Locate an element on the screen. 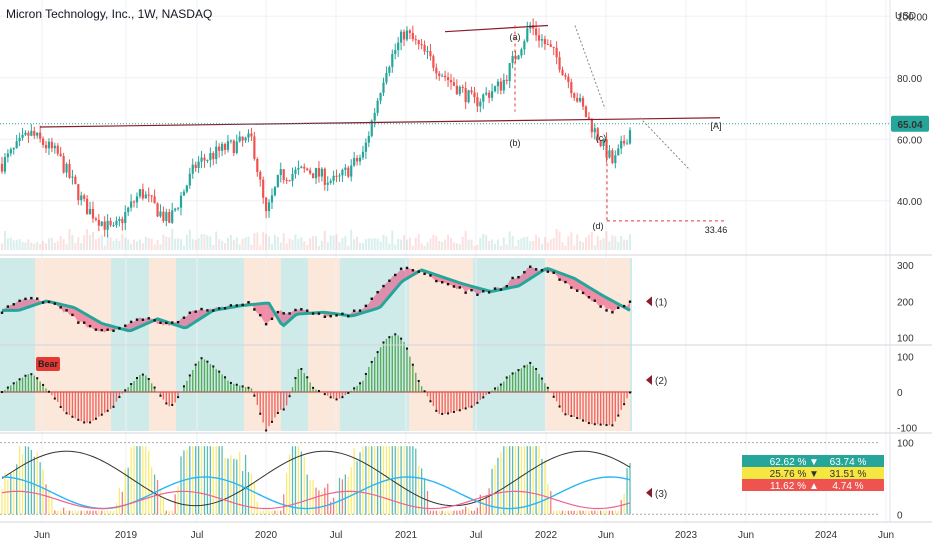  indicator3-arrow-icon is located at coordinates (649, 492).